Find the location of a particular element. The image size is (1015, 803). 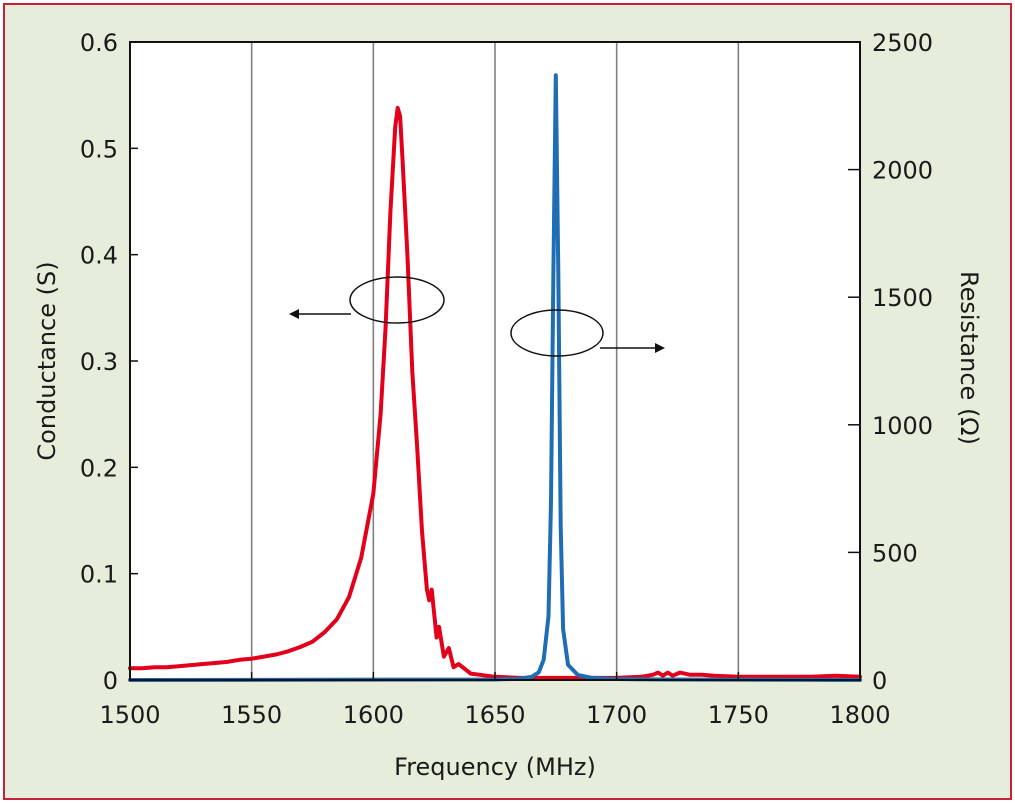

y-left-tick-label: 0.3 is located at coordinates (99, 362).